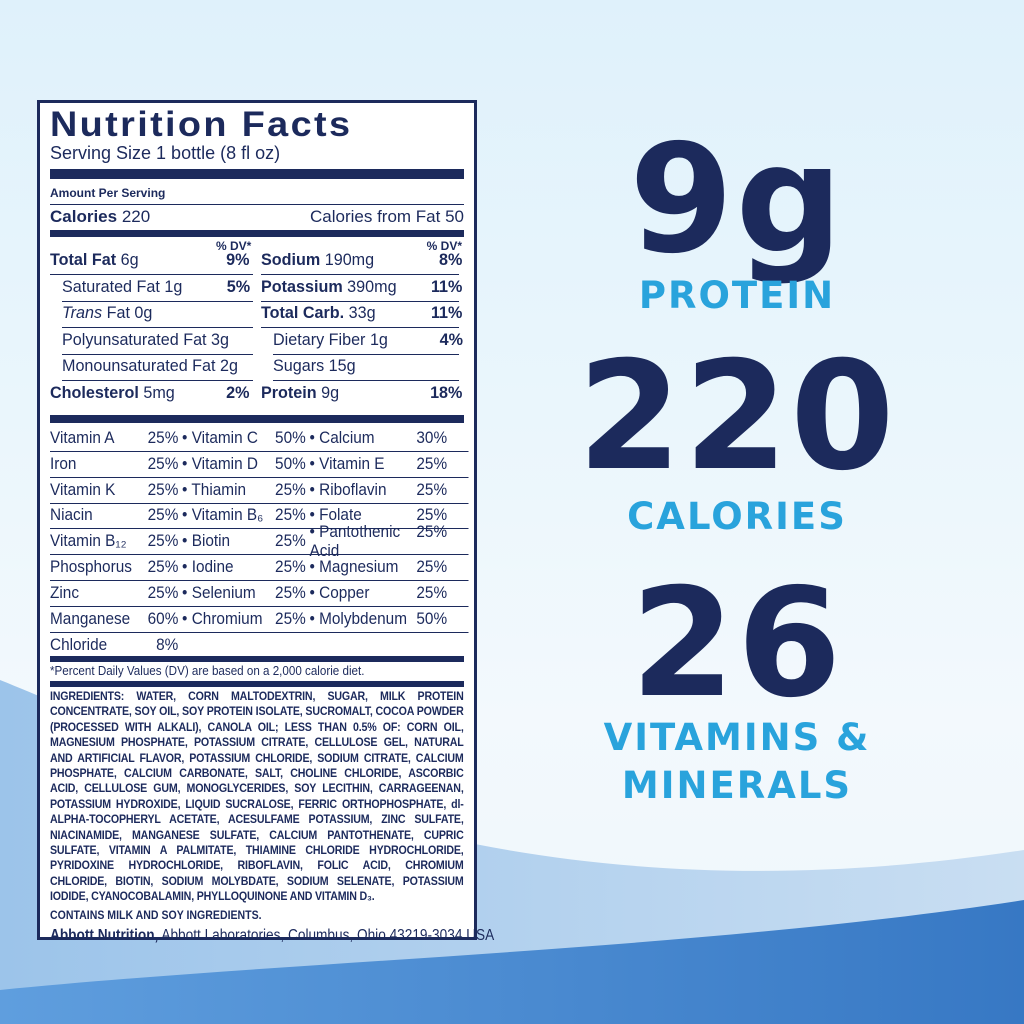 Image resolution: width=1024 pixels, height=1024 pixels. What do you see at coordinates (259, 645) in the screenshot?
I see `vitamin-row: Chloride 8%` at bounding box center [259, 645].